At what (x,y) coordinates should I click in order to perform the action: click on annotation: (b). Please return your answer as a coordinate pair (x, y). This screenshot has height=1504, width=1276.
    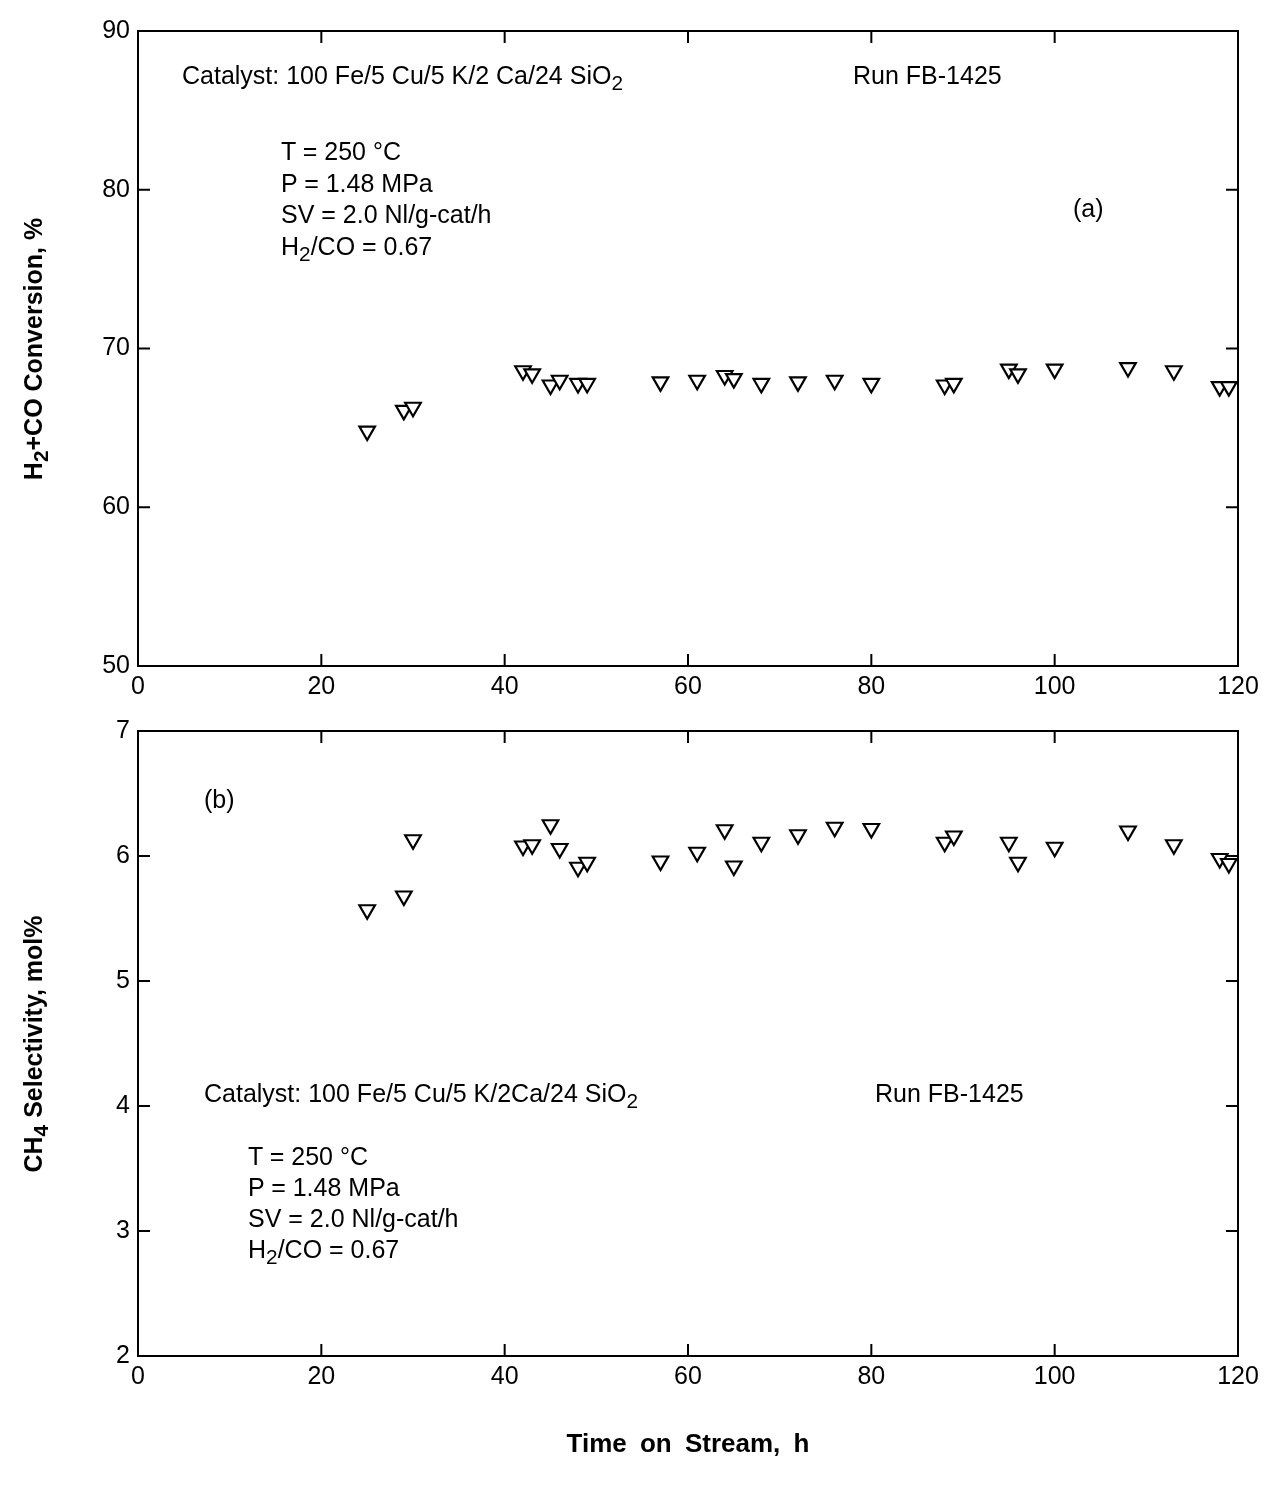
    Looking at the image, I should click on (219, 799).